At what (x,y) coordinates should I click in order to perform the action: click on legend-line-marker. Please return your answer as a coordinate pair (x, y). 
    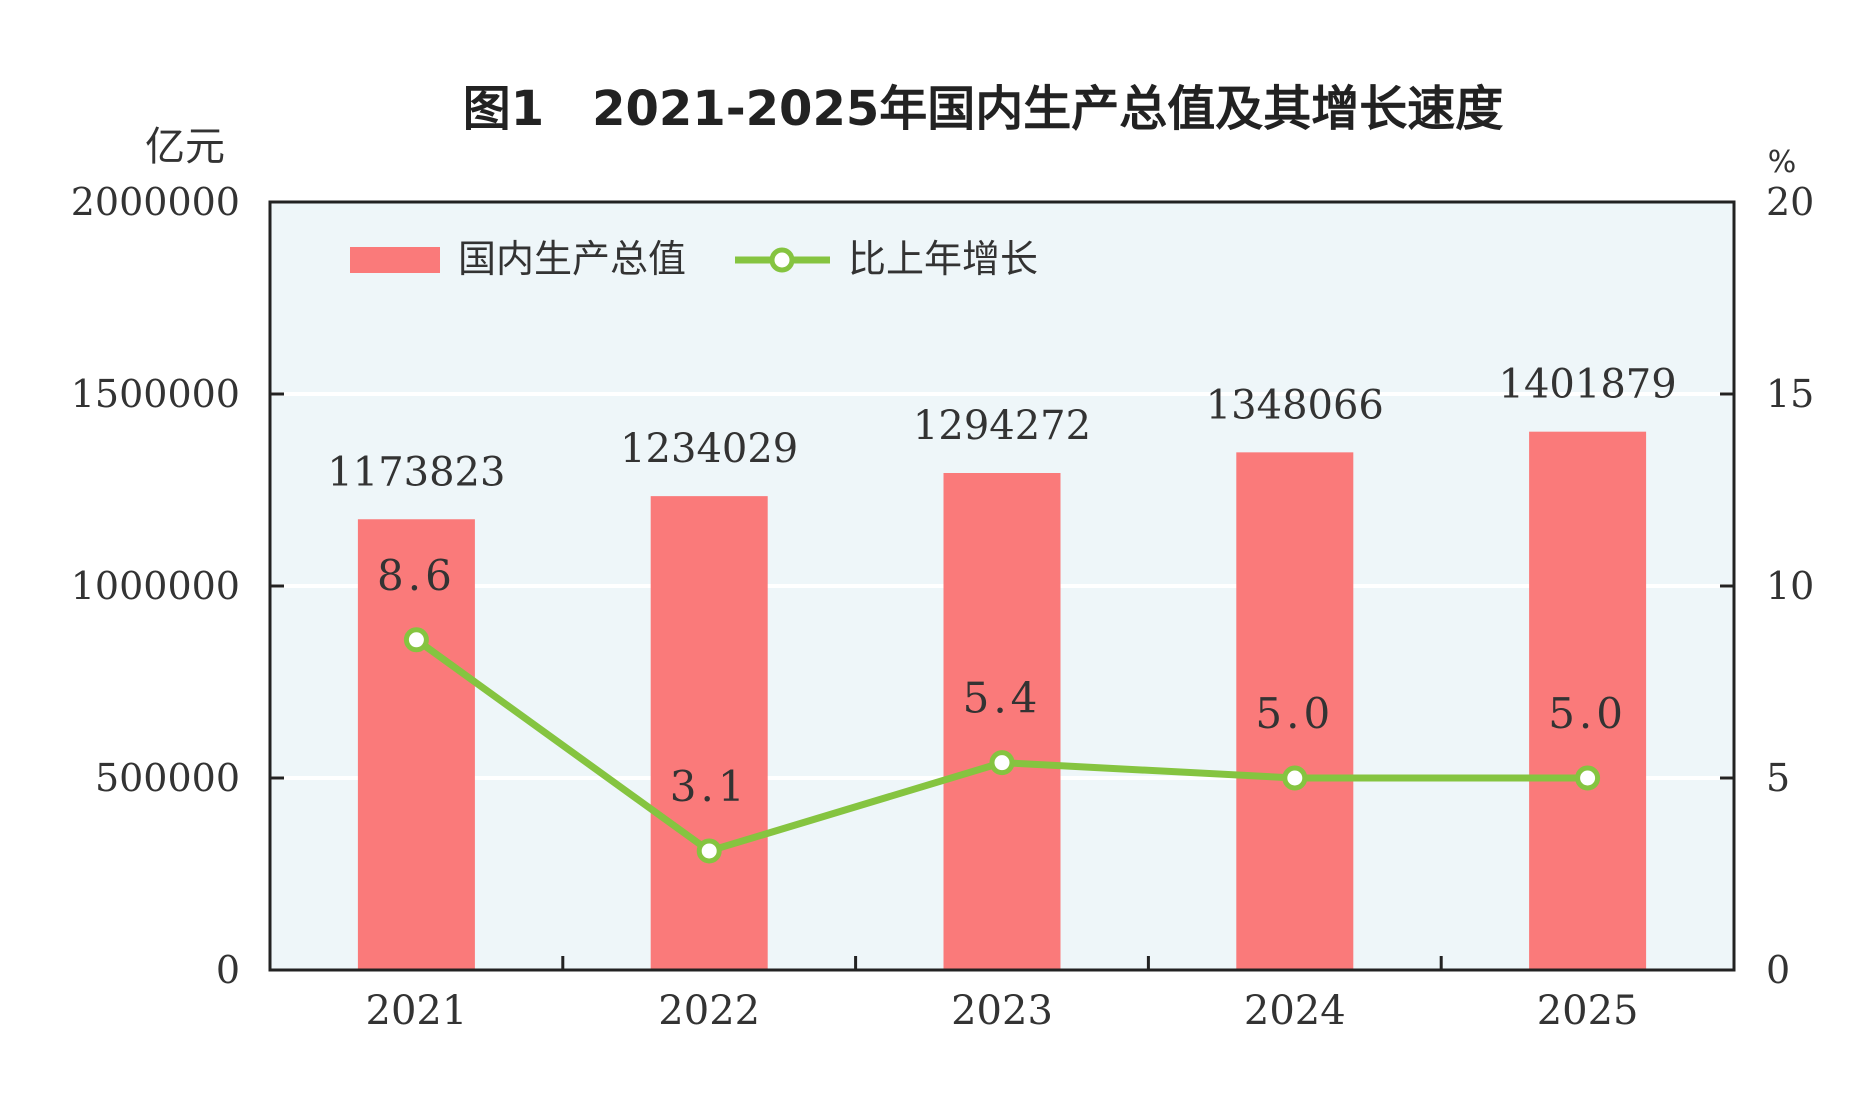
    Looking at the image, I should click on (782, 260).